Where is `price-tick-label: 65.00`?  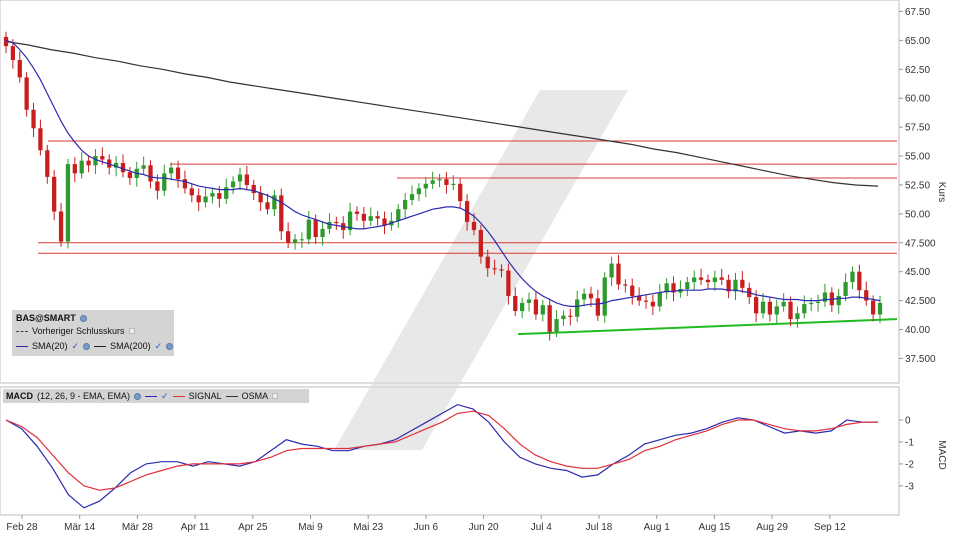 price-tick-label: 65.00 is located at coordinates (917, 41).